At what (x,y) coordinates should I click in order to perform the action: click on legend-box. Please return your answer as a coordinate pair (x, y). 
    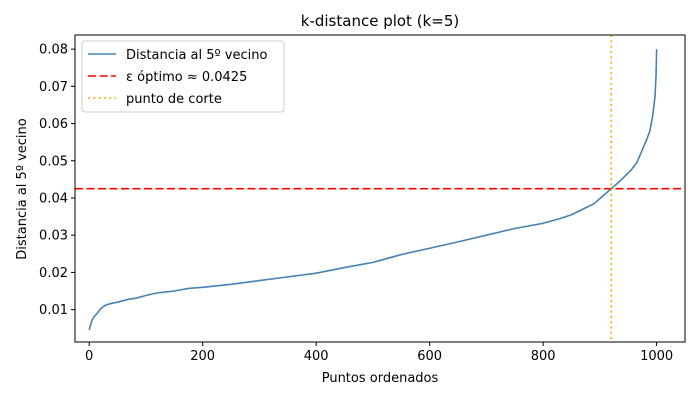
    Looking at the image, I should click on (183, 76).